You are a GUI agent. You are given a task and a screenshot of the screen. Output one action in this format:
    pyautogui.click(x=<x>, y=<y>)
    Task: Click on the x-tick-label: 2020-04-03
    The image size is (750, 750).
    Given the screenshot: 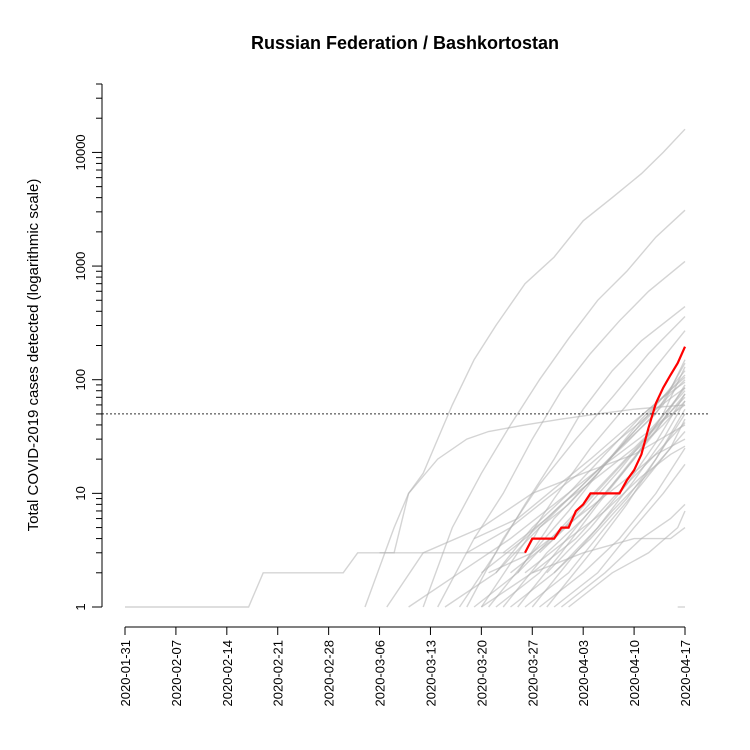 What is the action you would take?
    pyautogui.click(x=583, y=673)
    